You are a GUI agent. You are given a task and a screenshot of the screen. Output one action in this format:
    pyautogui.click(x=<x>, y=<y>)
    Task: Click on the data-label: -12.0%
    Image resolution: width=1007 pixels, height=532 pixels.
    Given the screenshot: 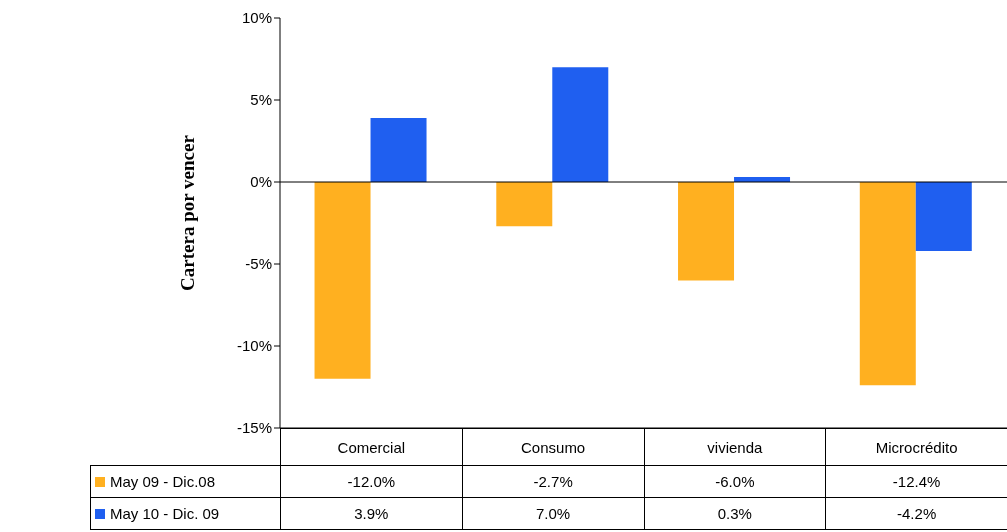 What is the action you would take?
    pyautogui.click(x=371, y=481)
    